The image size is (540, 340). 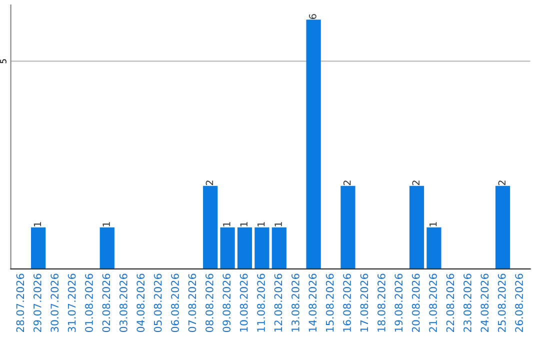 I want to click on x-tick-label: 02.08.2026, so click(x=106, y=303).